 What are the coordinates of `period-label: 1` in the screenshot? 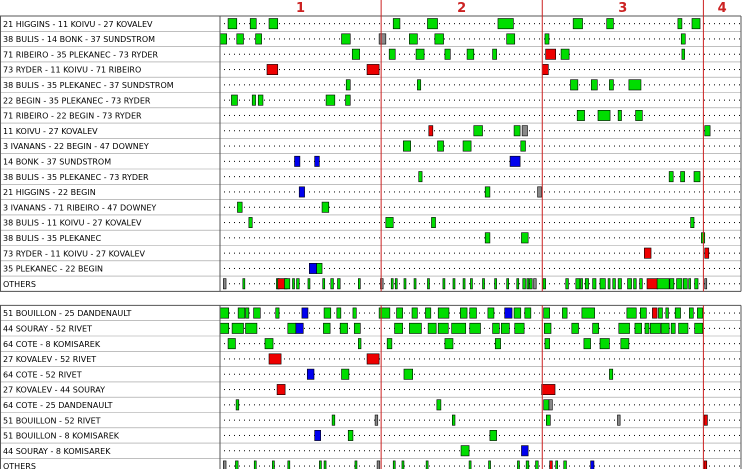 It's located at (300, 8).